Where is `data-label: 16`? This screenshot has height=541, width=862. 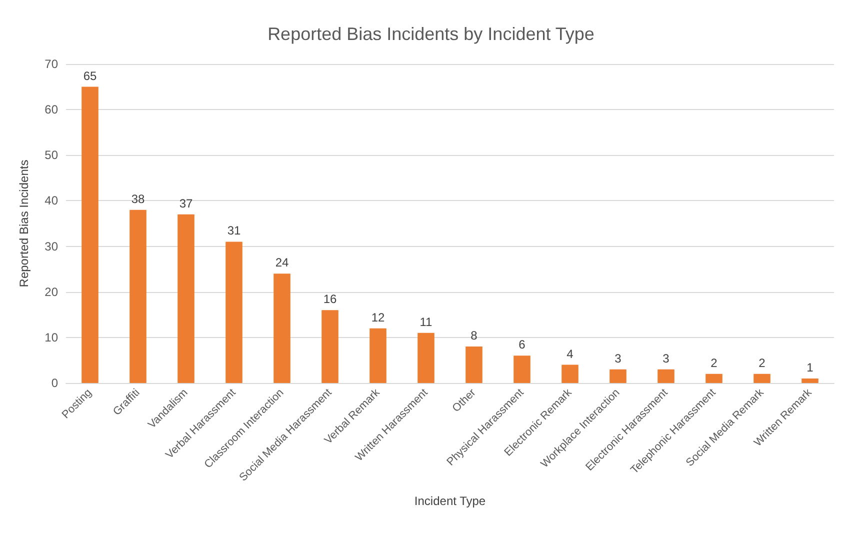
data-label: 16 is located at coordinates (330, 299).